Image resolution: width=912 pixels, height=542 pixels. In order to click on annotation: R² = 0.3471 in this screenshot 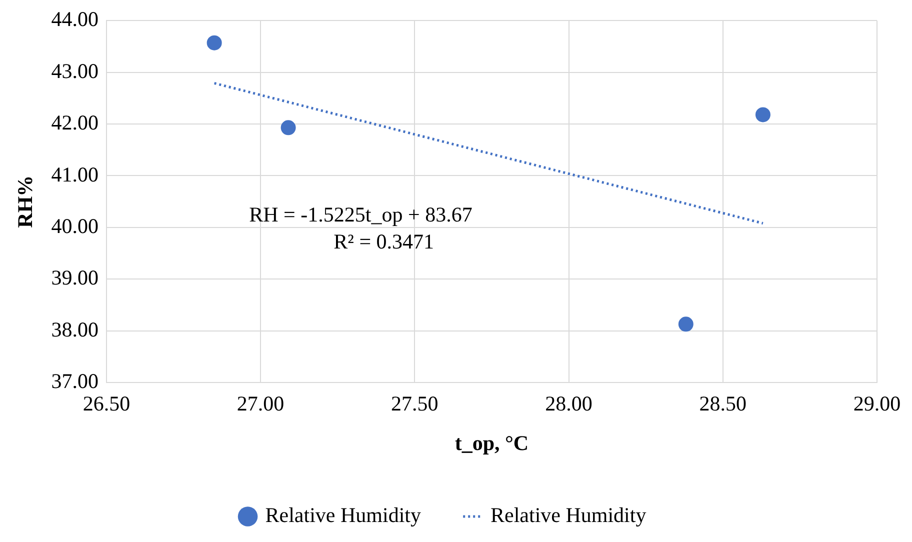, I will do `click(384, 242)`.